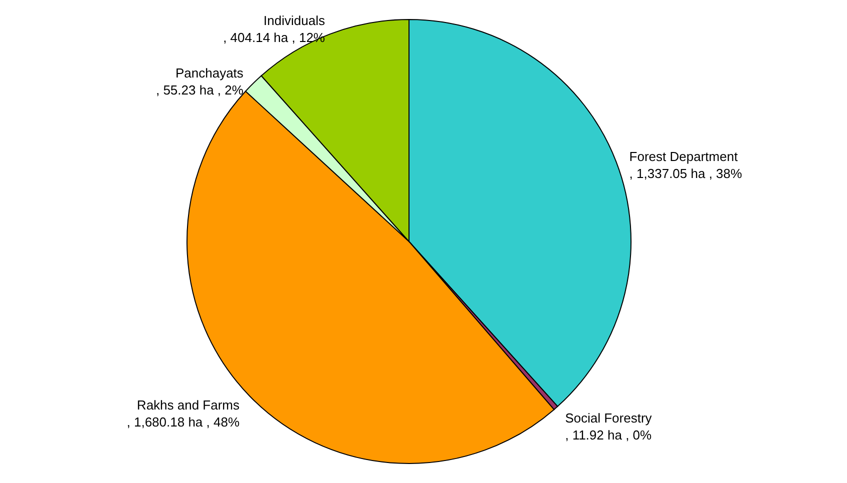  I want to click on data-label: , 1,680.18 ha , 48%, so click(183, 422).